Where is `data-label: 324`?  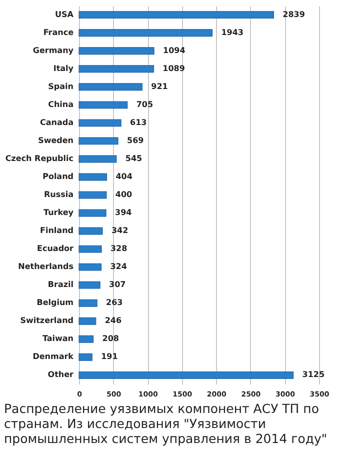 data-label: 324 is located at coordinates (119, 267).